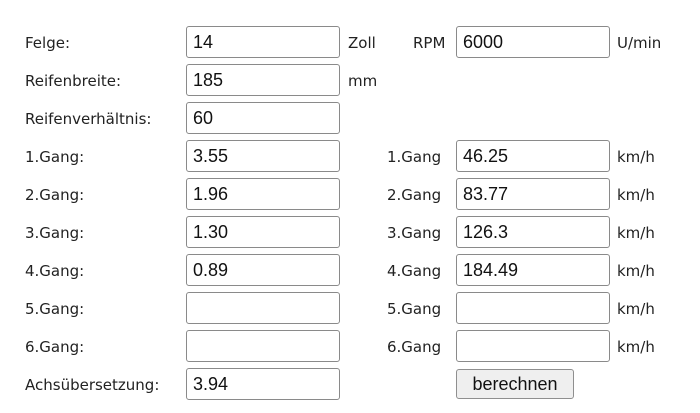 The width and height of the screenshot is (700, 413). Describe the element at coordinates (362, 43) in the screenshot. I see `felge-unit: Zoll` at that location.